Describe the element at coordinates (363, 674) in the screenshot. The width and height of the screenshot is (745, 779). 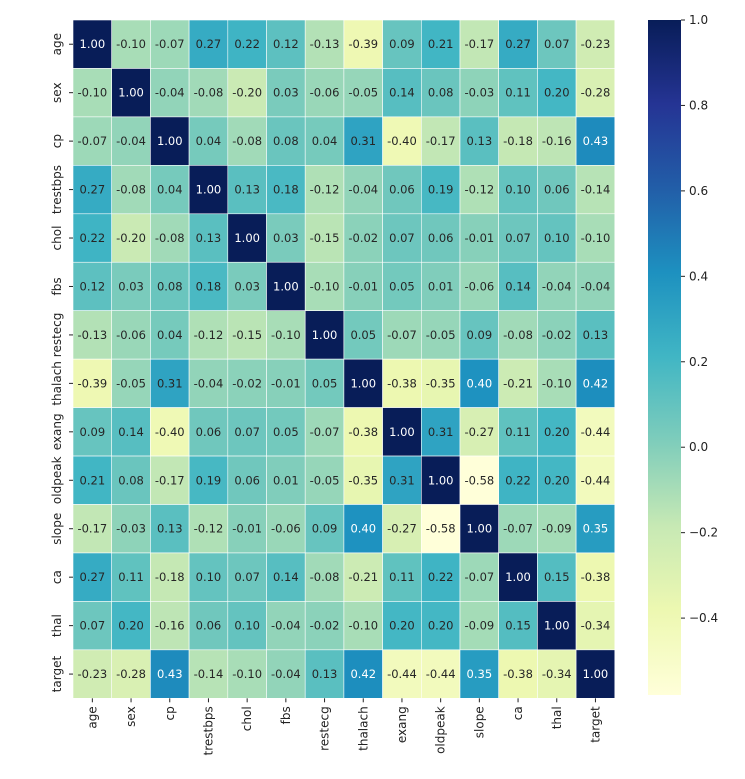
I see `cell-value-target-thalach: 0.42` at that location.